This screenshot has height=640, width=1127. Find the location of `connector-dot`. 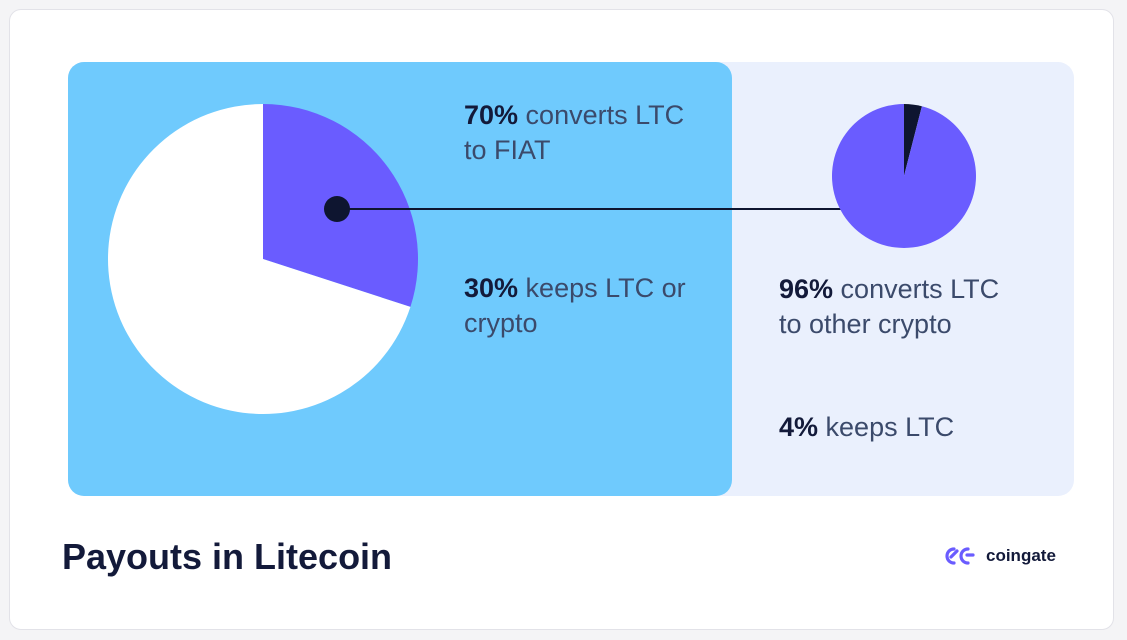

connector-dot is located at coordinates (337, 209).